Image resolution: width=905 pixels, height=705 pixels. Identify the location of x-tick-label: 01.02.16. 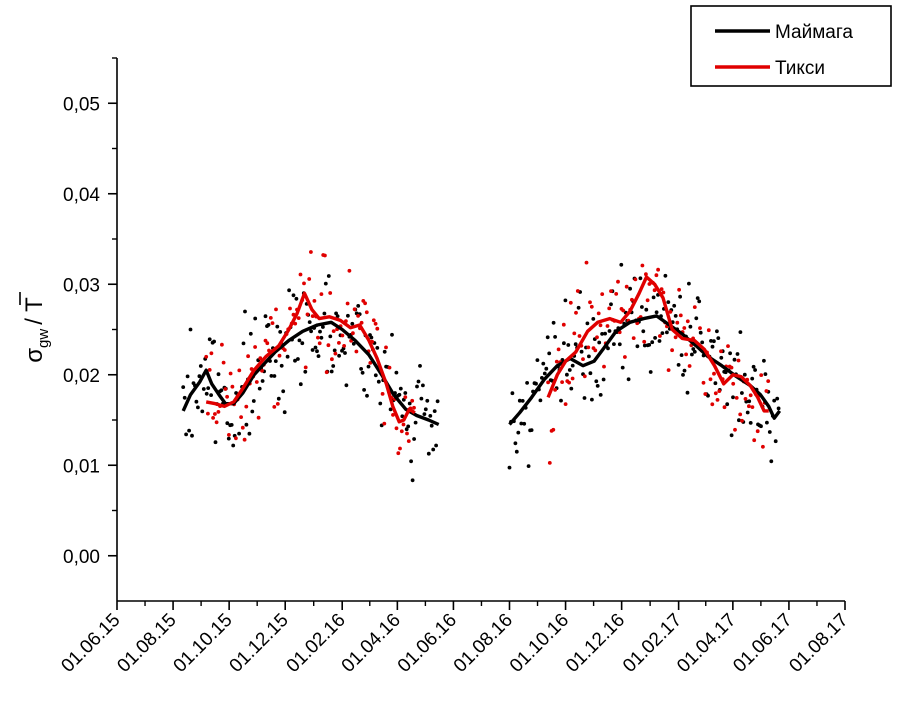
(316, 643).